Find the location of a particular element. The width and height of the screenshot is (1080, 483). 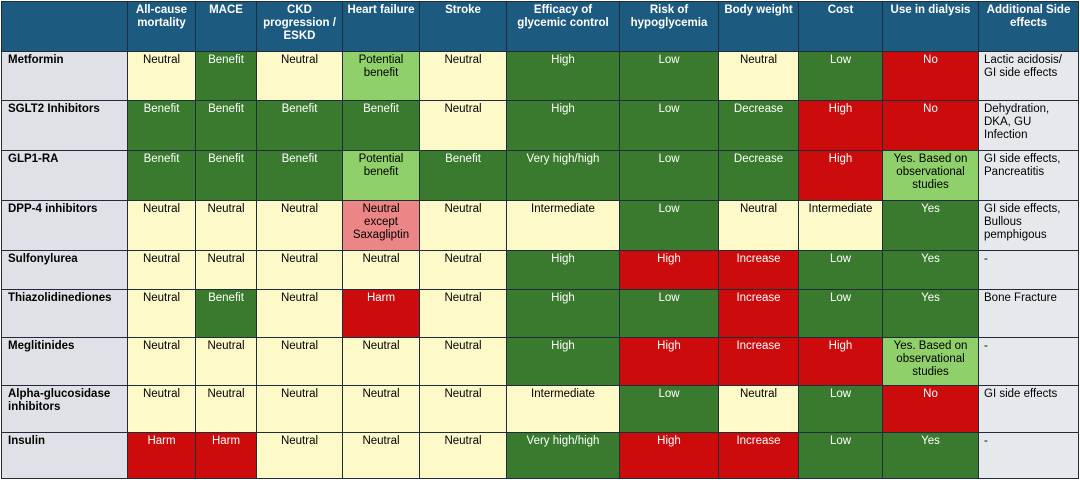

drug-name: Metformin is located at coordinates (64, 76).